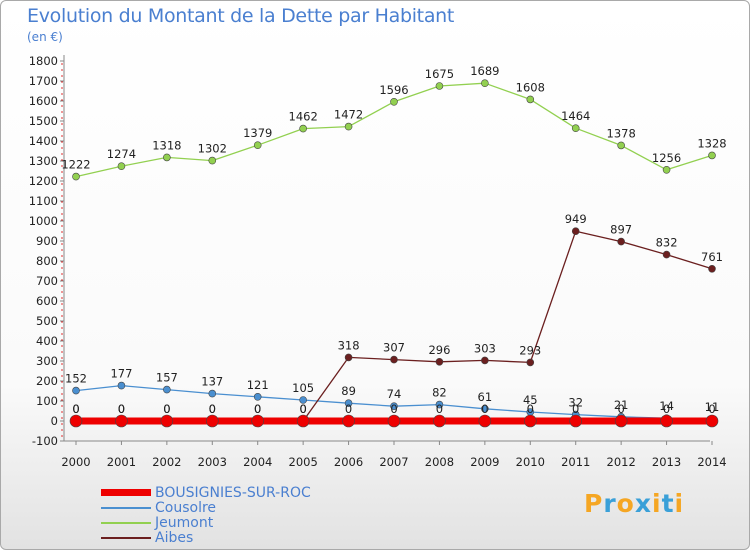 This screenshot has height=550, width=750. Describe the element at coordinates (54, 421) in the screenshot. I see `y-tick-label: 0` at that location.